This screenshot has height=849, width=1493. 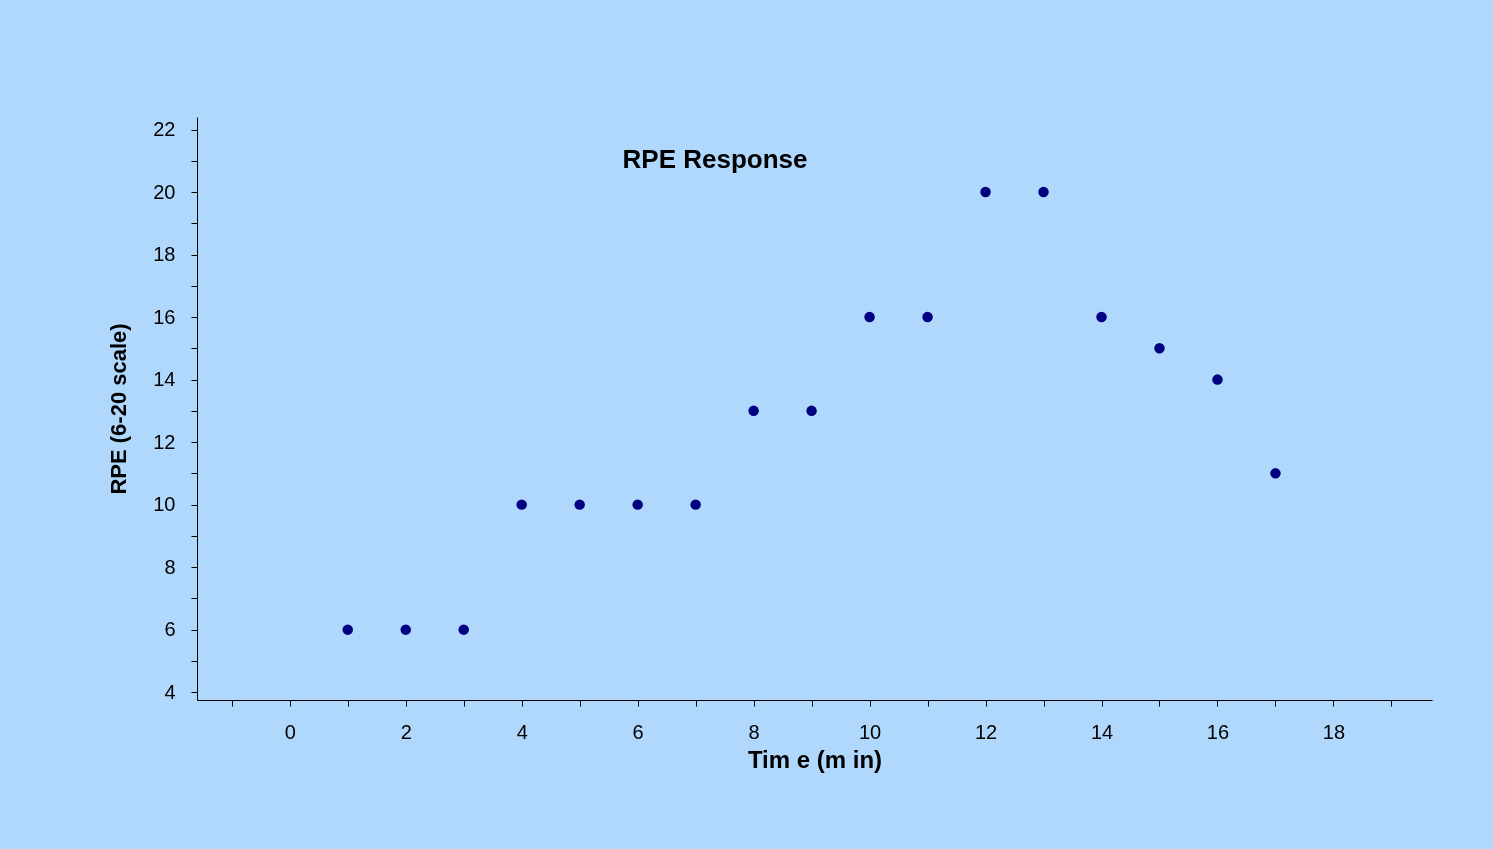 I want to click on x-tick-label: 6, so click(x=638, y=731).